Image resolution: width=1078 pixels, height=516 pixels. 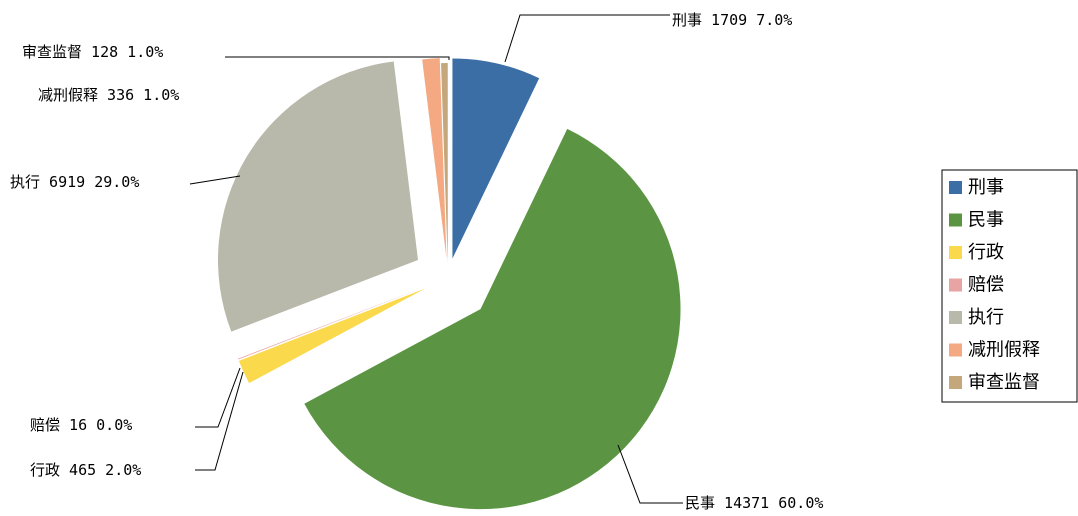 What do you see at coordinates (123, 470) in the screenshot?
I see `data-label-part: 2.0%` at bounding box center [123, 470].